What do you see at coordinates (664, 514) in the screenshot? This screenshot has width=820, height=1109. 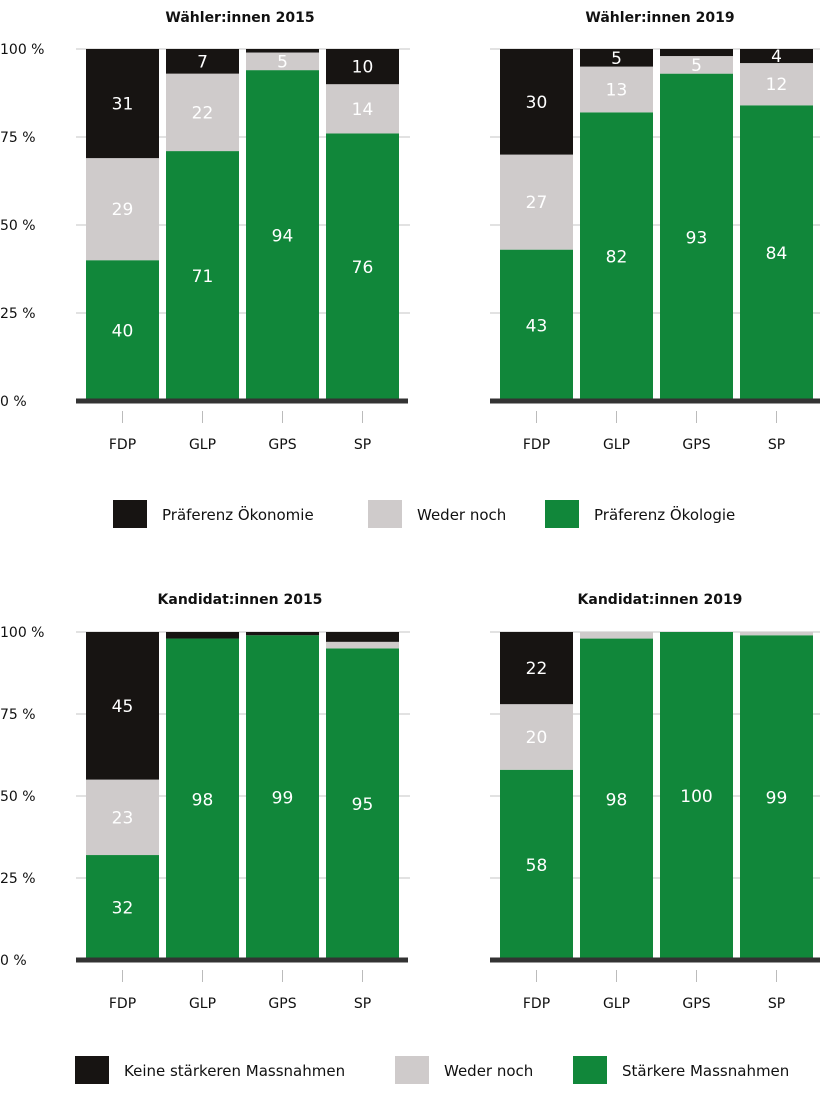 I see `legend-label: Präferenz Ökologie` at bounding box center [664, 514].